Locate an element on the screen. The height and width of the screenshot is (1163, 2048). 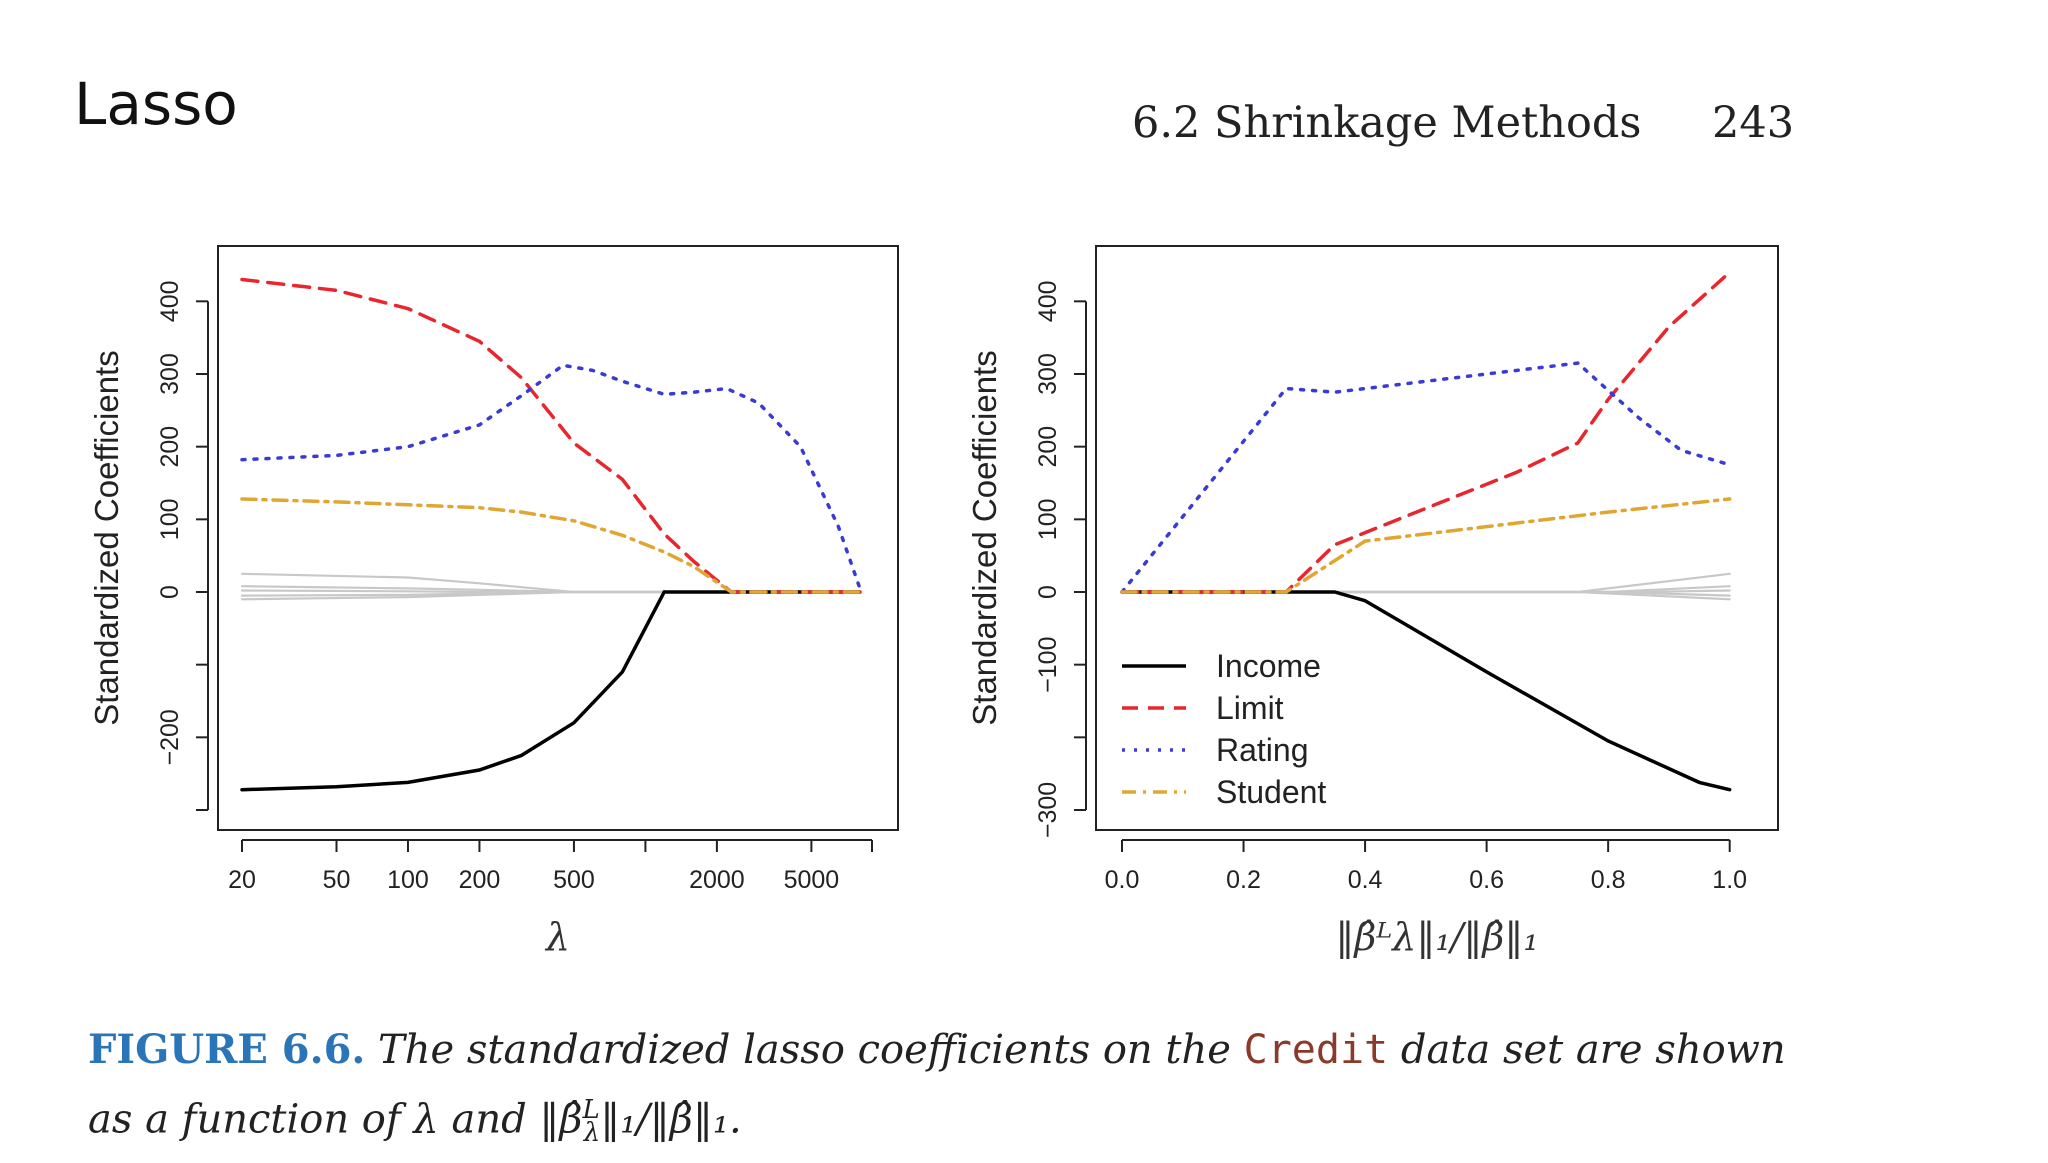
y-tick-label: −100 is located at coordinates (1048, 665).